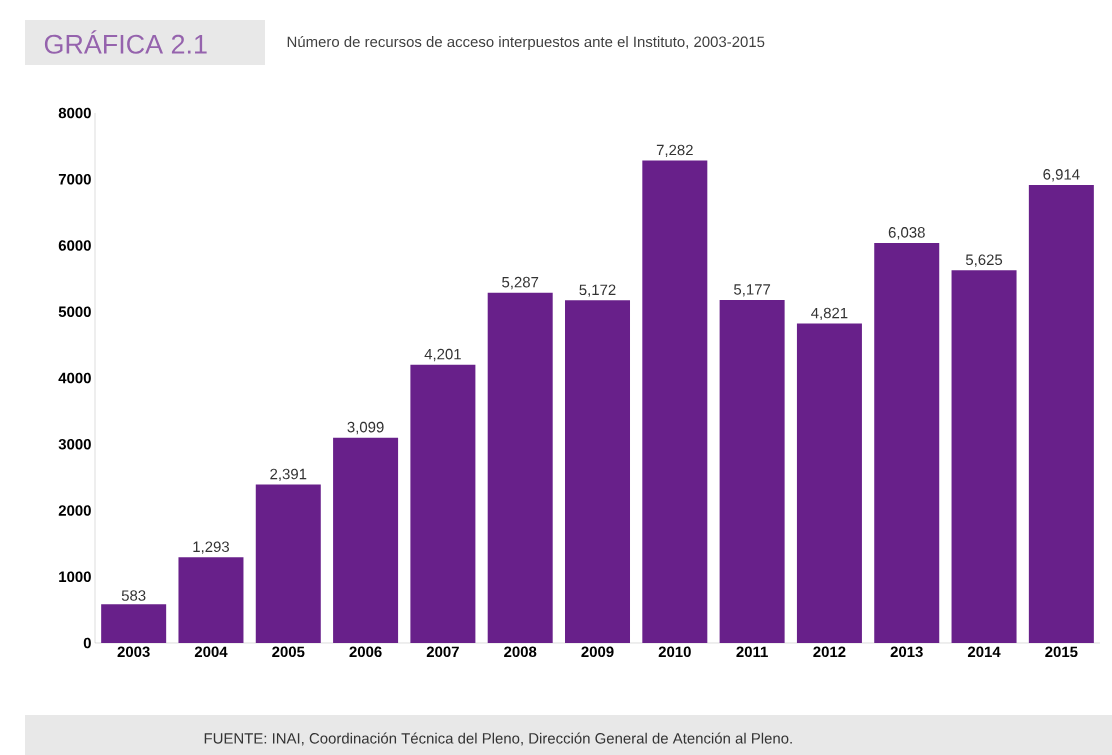 Image resolution: width=1112 pixels, height=755 pixels. What do you see at coordinates (829, 652) in the screenshot?
I see `x-tick-label: 2012` at bounding box center [829, 652].